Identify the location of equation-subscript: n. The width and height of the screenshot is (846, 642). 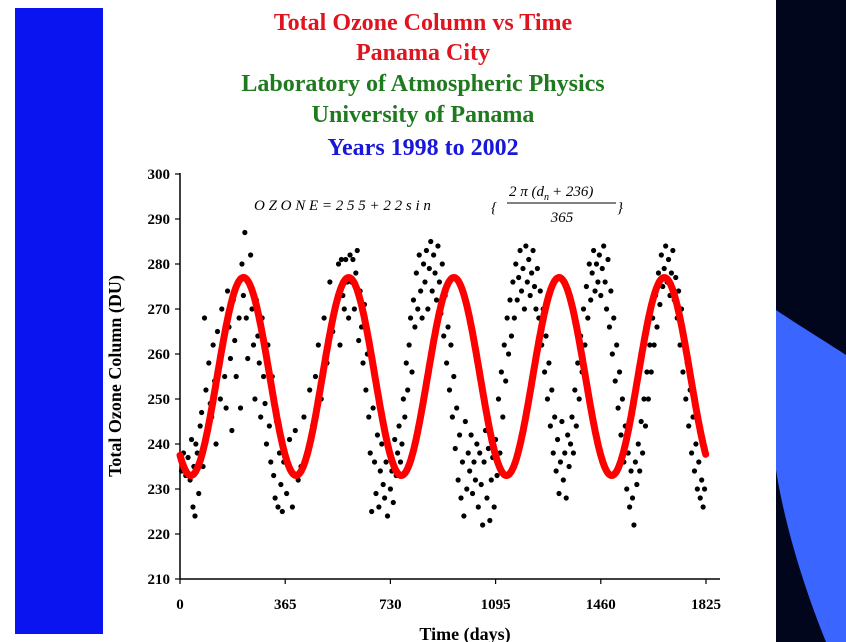
(546, 197).